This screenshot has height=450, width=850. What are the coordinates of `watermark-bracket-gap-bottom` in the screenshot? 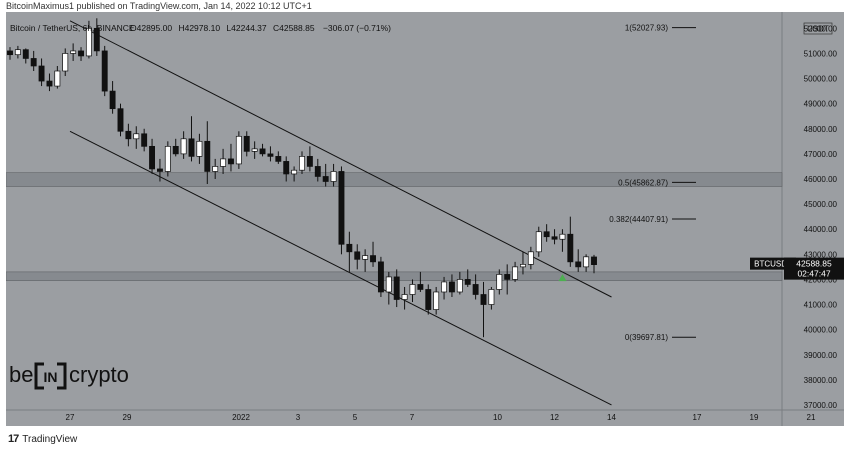 It's located at (50, 388).